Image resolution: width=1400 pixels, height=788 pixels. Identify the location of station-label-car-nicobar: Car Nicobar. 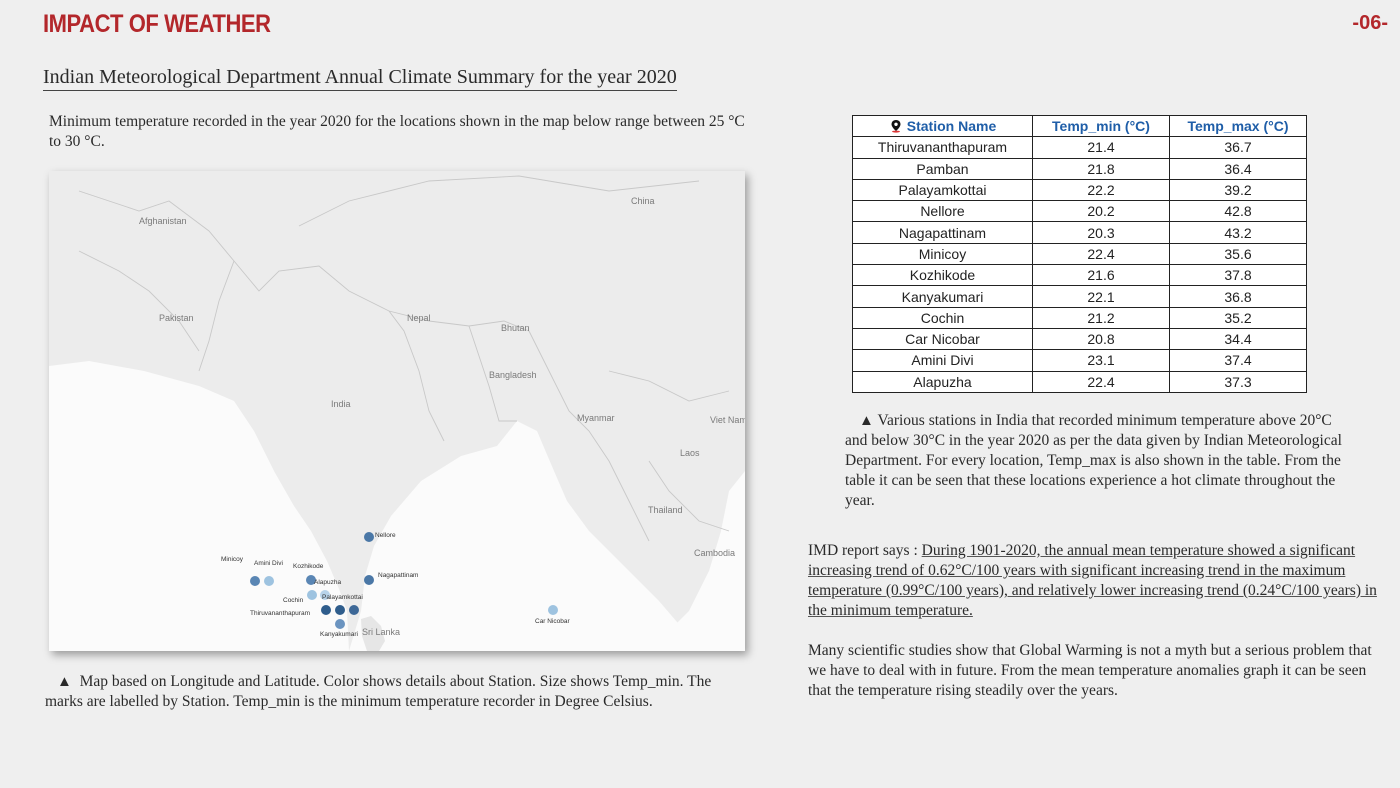
(553, 621).